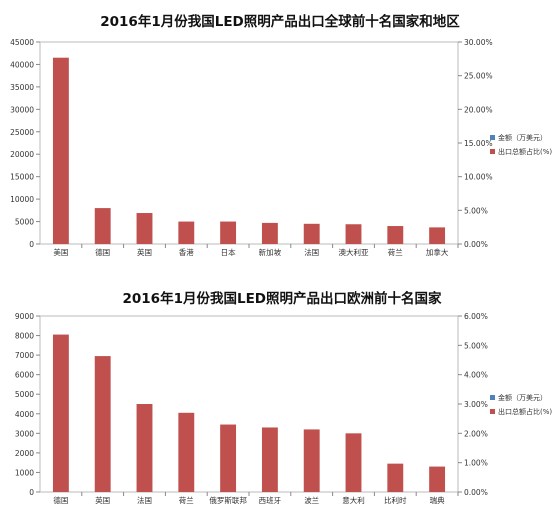 The width and height of the screenshot is (556, 519). What do you see at coordinates (476, 316) in the screenshot?
I see `y2-tick-label: 6.00%` at bounding box center [476, 316].